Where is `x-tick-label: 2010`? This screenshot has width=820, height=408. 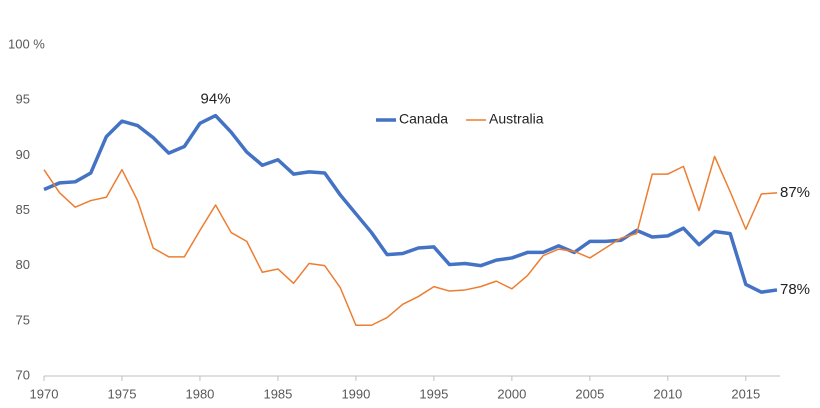
x-tick-label: 2010 is located at coordinates (667, 393).